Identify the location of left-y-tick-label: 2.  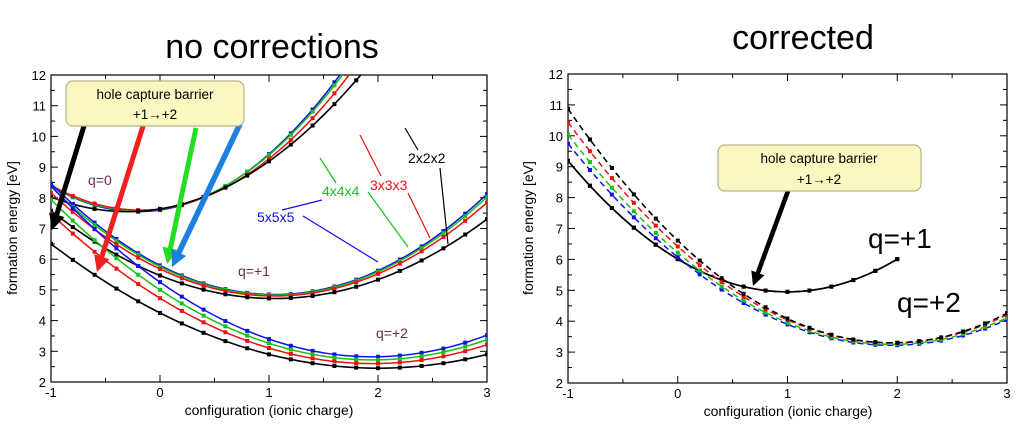
(42, 382).